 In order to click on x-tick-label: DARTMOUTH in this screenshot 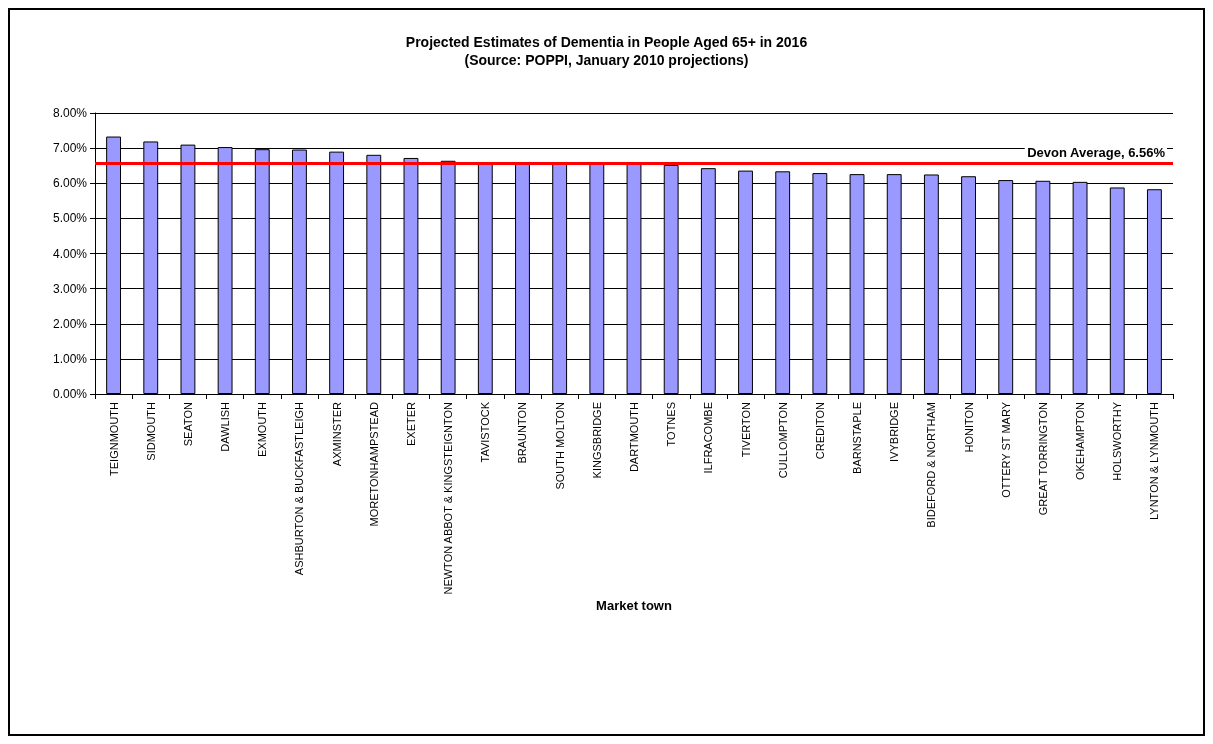, I will do `click(634, 437)`.